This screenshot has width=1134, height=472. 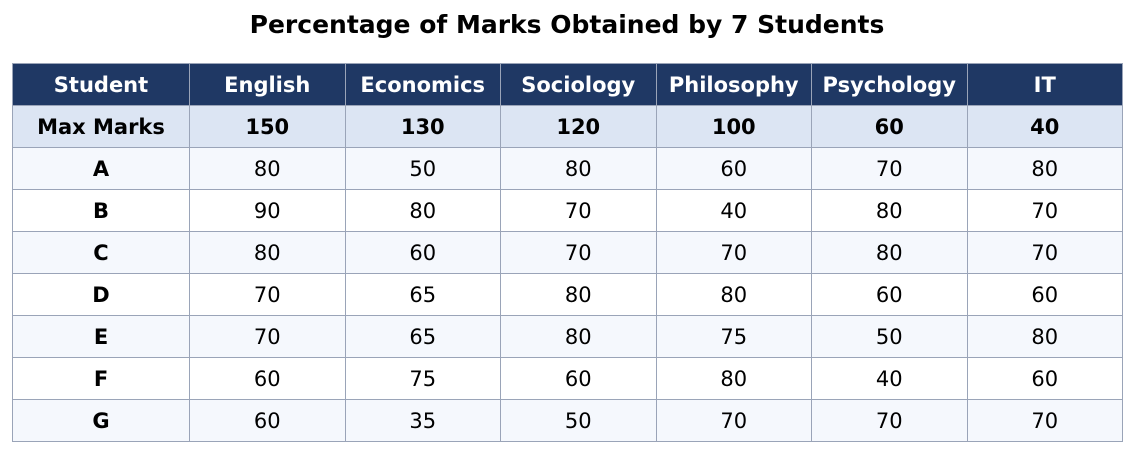 I want to click on max-marks-cell: 60, so click(x=889, y=126).